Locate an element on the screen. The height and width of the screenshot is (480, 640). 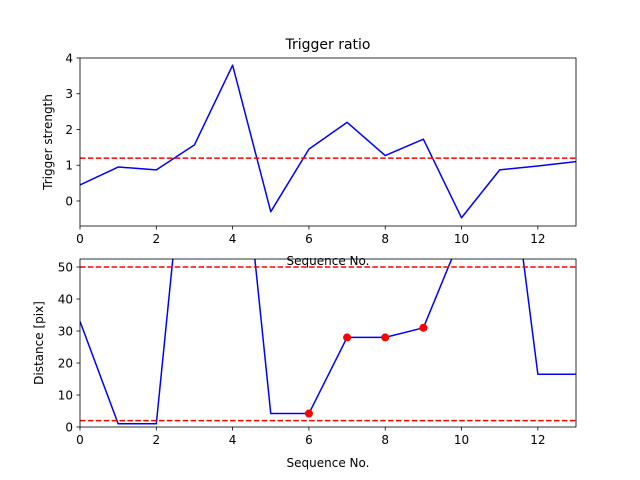
y-tick-label: 4 is located at coordinates (69, 59).